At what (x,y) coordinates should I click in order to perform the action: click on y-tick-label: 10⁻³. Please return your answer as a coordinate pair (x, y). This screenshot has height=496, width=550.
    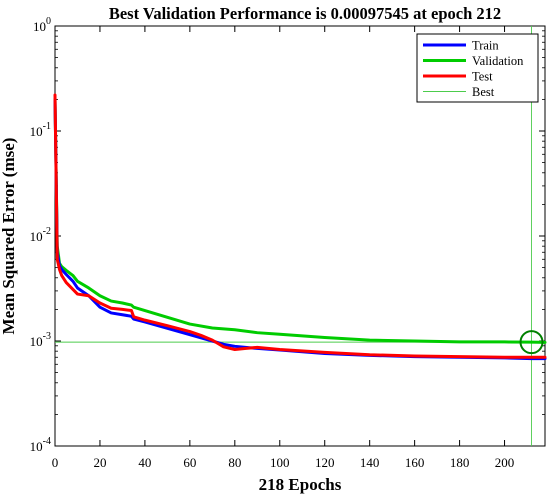
    Looking at the image, I should click on (40, 340).